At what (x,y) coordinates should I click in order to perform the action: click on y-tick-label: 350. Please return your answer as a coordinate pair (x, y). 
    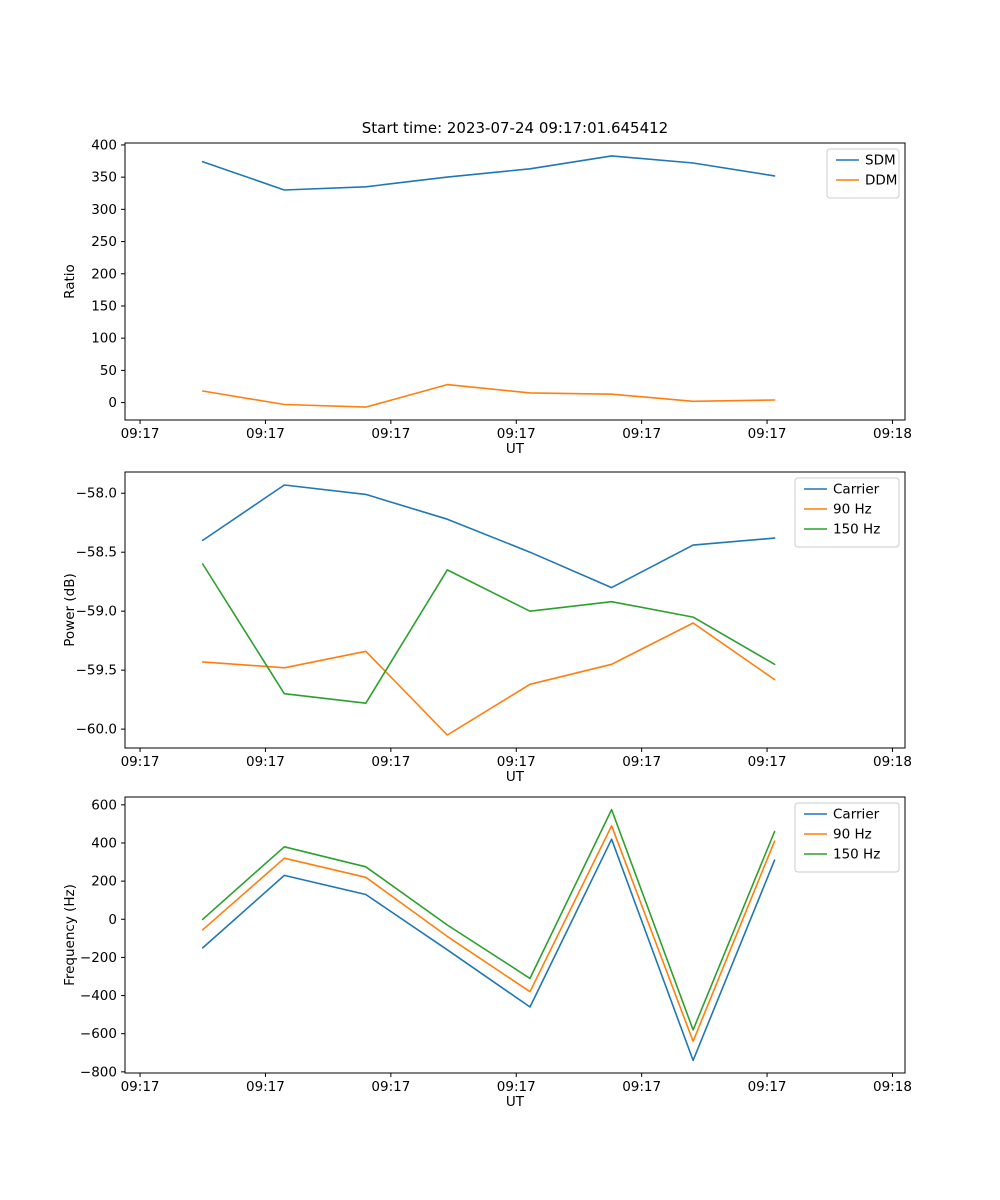
    Looking at the image, I should click on (104, 178).